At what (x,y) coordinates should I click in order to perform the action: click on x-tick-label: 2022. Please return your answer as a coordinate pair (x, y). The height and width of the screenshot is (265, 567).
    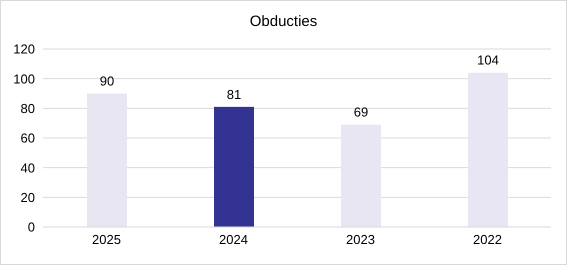
    Looking at the image, I should click on (487, 240).